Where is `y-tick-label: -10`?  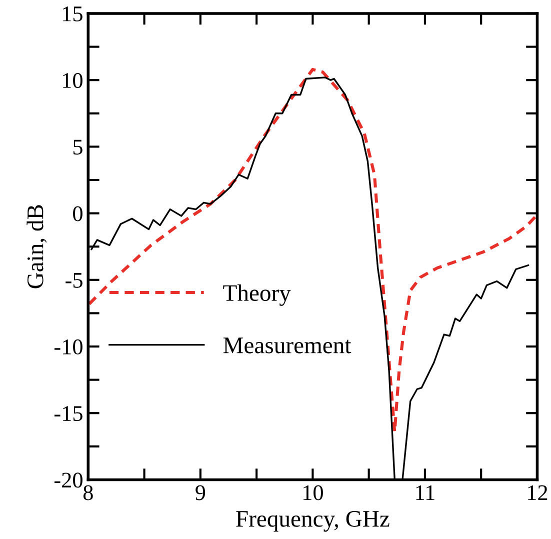 y-tick-label: -10 is located at coordinates (68, 346).